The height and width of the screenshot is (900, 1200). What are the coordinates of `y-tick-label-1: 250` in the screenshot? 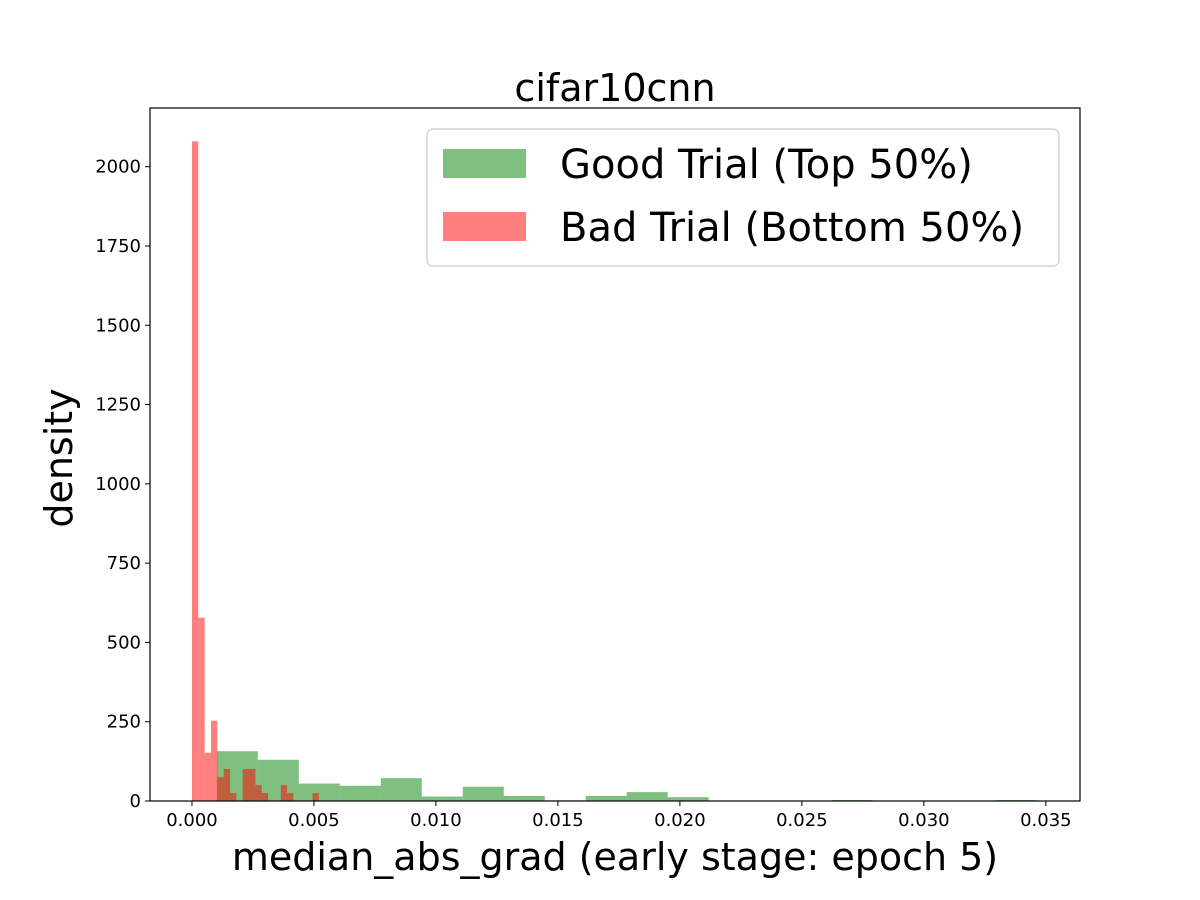 It's located at (124, 722).